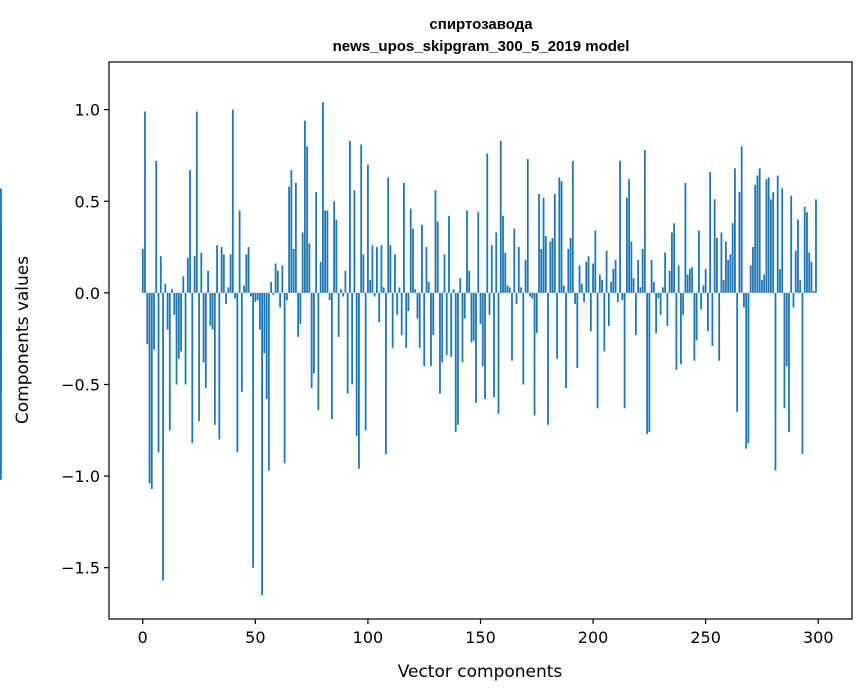  Describe the element at coordinates (87, 293) in the screenshot. I see `y-tick-label: 0.0` at that location.